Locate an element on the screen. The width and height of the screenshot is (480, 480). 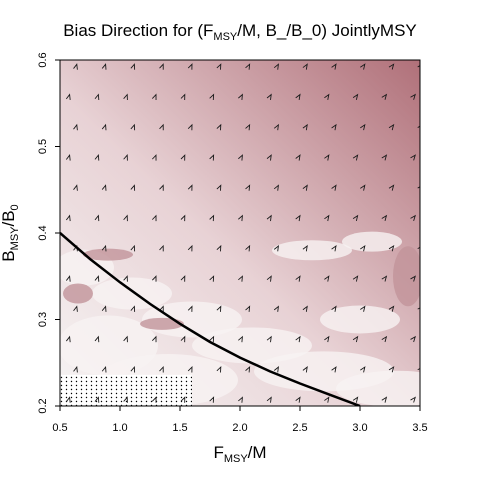
x-tick-label: 1.5 is located at coordinates (179, 428).